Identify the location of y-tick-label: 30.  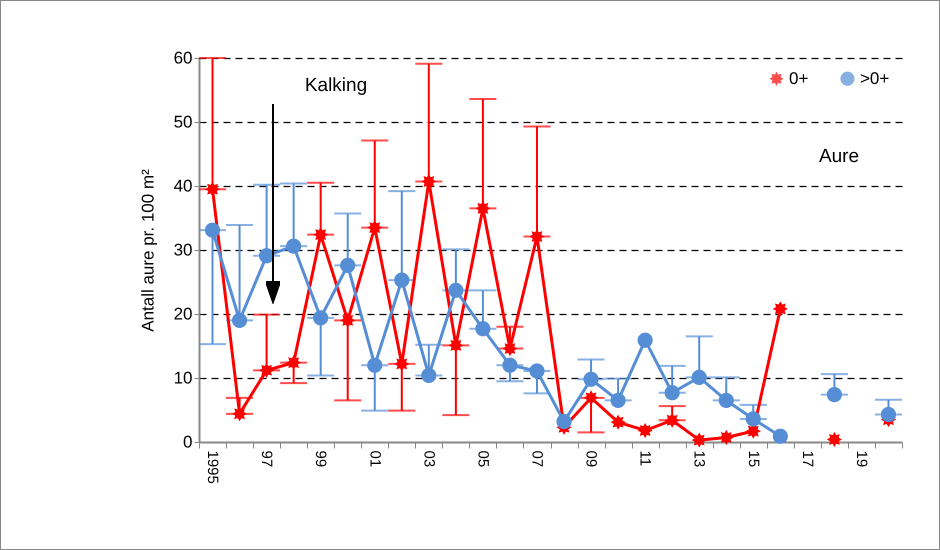
(183, 250).